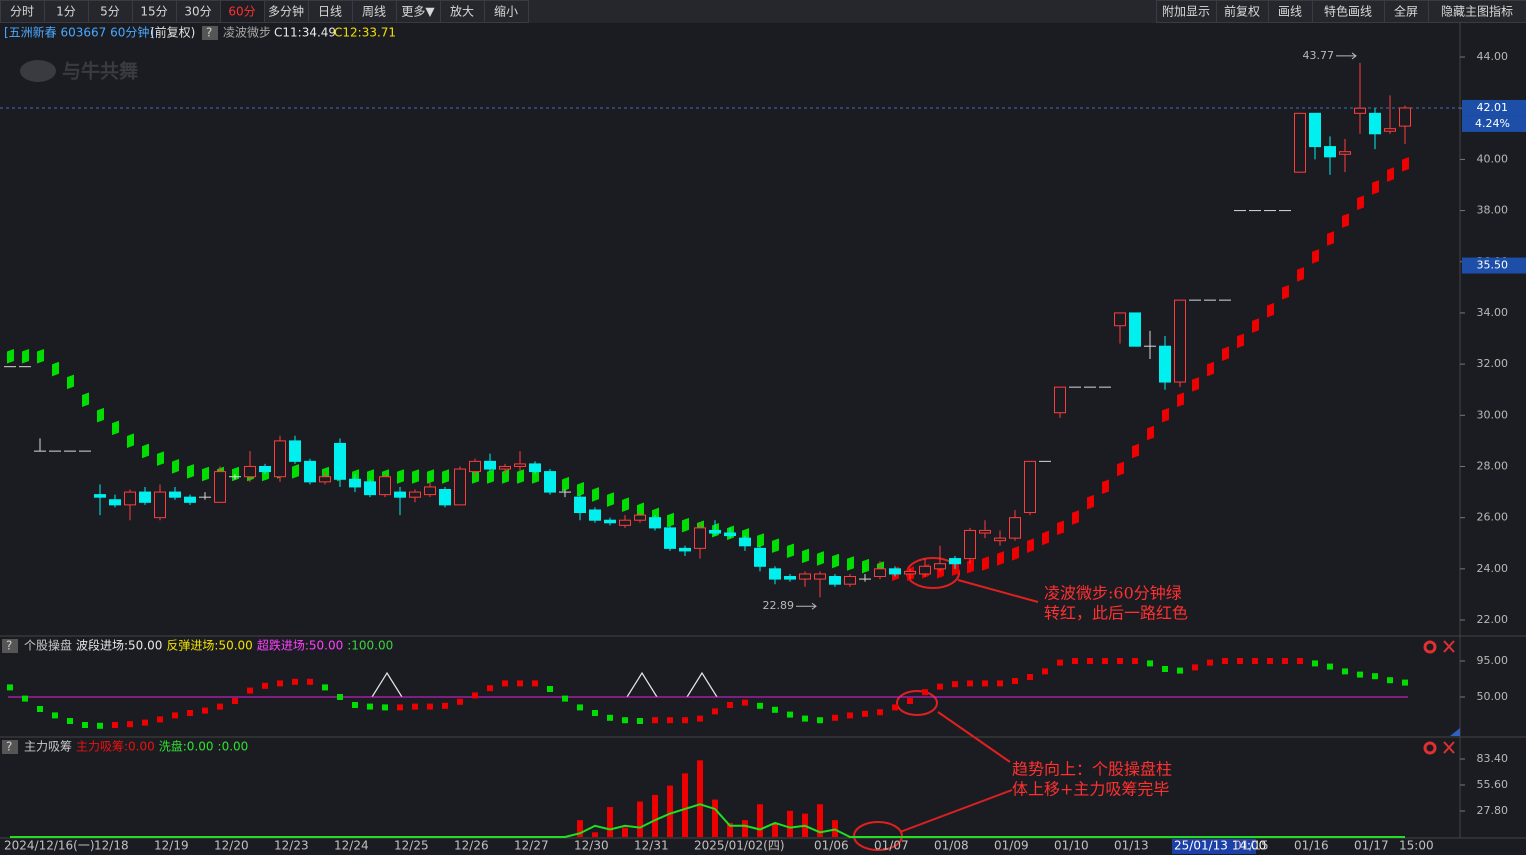  What do you see at coordinates (374, 12) in the screenshot?
I see `toolbar-label: 周线` at bounding box center [374, 12].